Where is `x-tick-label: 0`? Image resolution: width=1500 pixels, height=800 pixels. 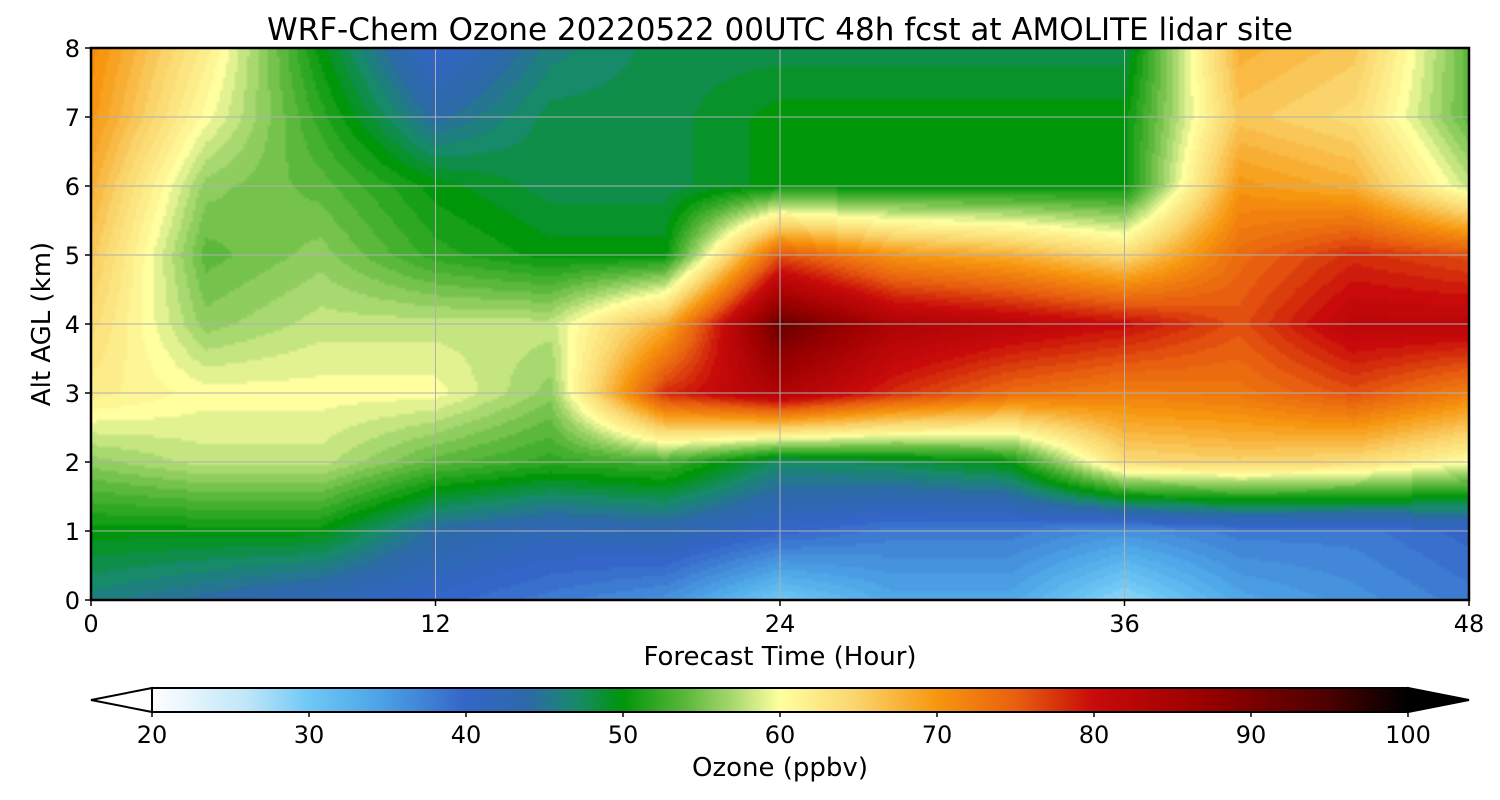 x-tick-label: 0 is located at coordinates (90, 624).